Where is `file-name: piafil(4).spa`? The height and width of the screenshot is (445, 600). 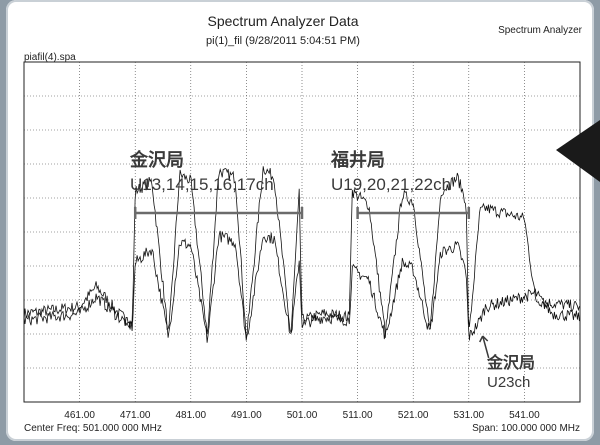
file-name: piafil(4).spa is located at coordinates (50, 57).